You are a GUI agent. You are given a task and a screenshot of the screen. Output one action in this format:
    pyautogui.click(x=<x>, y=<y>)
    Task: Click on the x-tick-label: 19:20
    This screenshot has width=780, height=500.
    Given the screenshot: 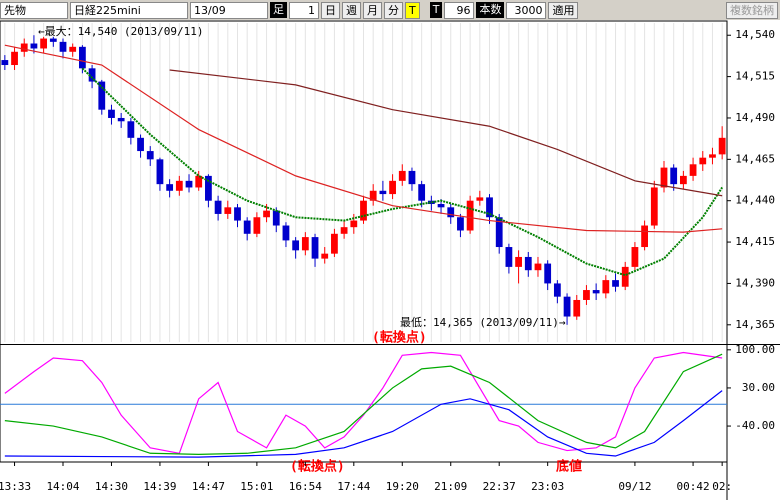 What is the action you would take?
    pyautogui.click(x=402, y=486)
    